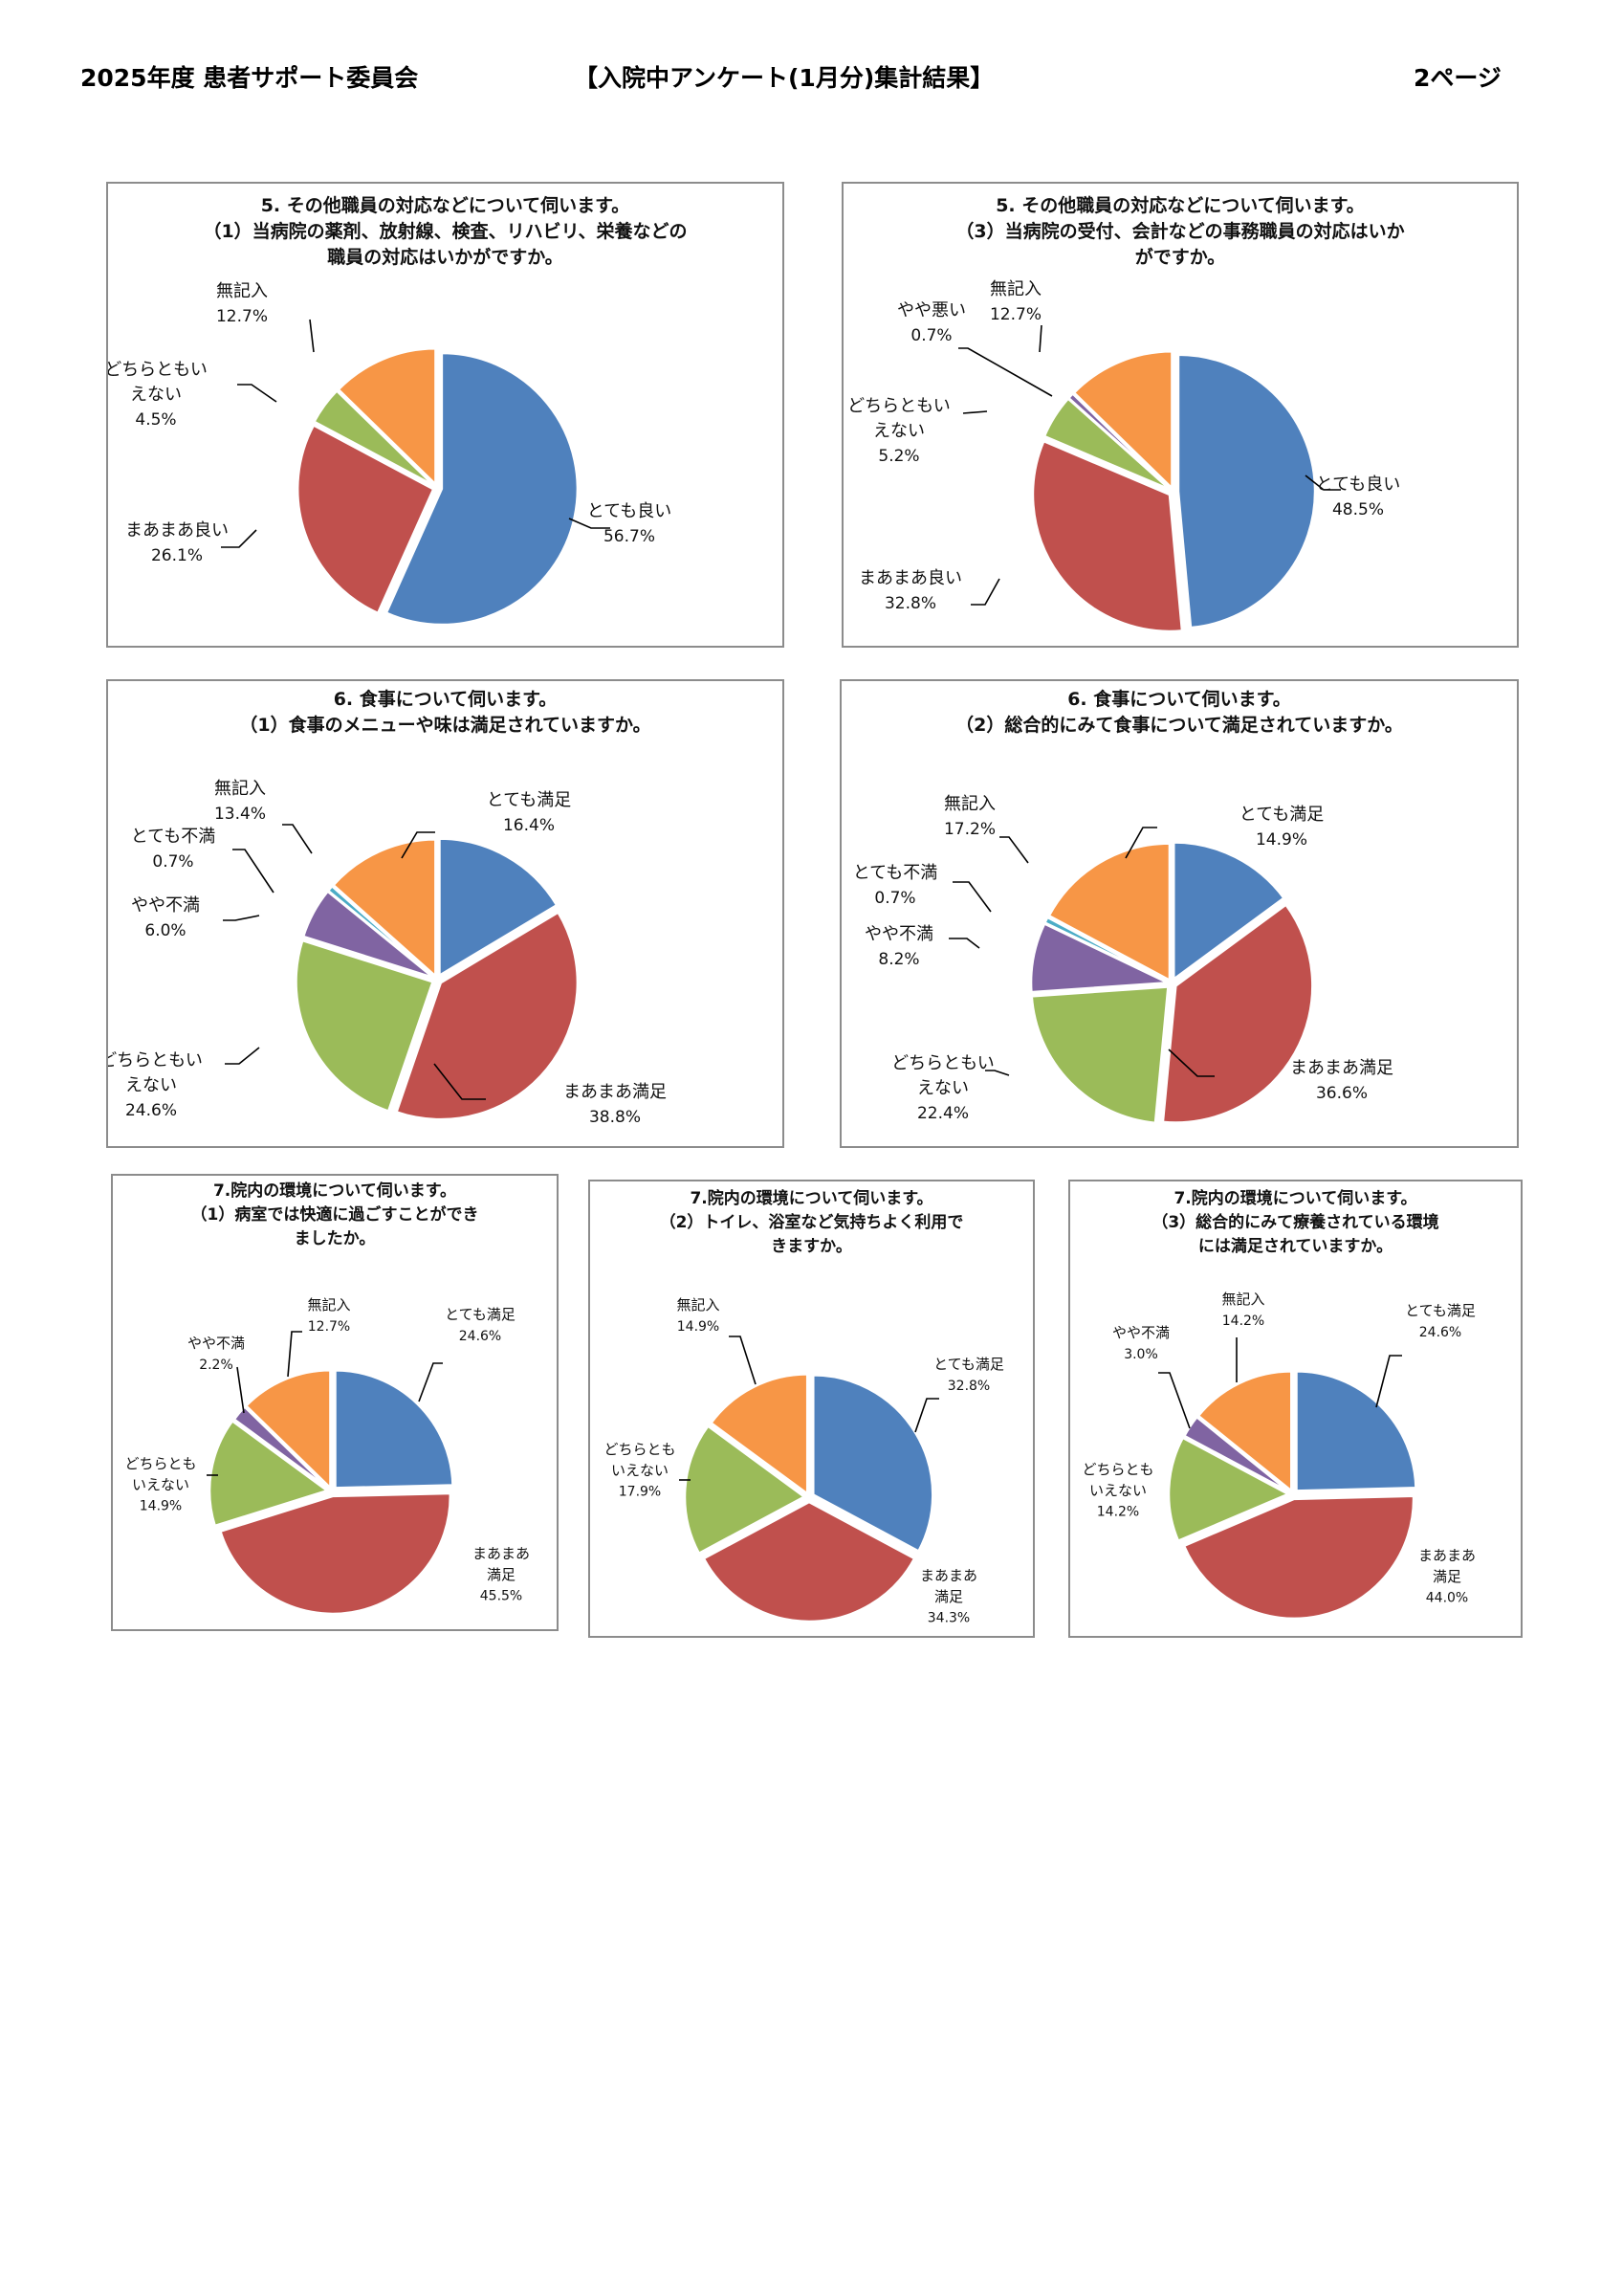 Image resolution: width=1623 pixels, height=2296 pixels. What do you see at coordinates (216, 1365) in the screenshot?
I see `slice-value-label: 2.2%` at bounding box center [216, 1365].